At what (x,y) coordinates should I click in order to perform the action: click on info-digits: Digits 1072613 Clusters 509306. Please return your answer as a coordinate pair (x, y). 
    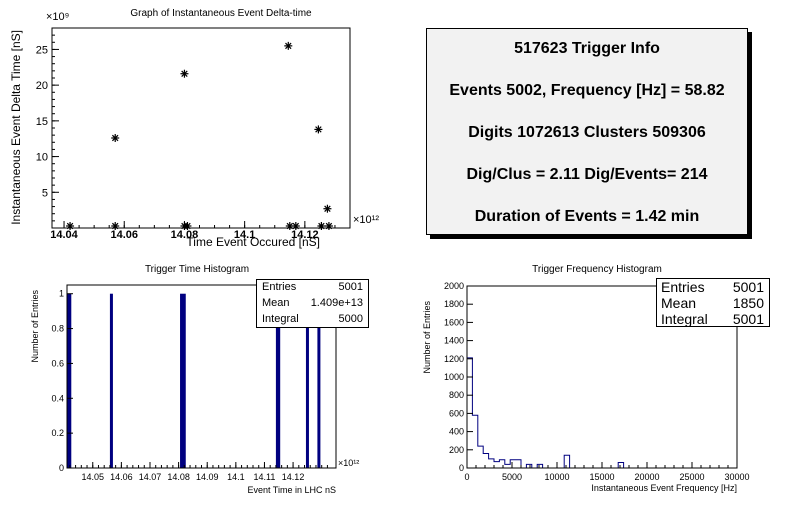
    Looking at the image, I should click on (587, 132).